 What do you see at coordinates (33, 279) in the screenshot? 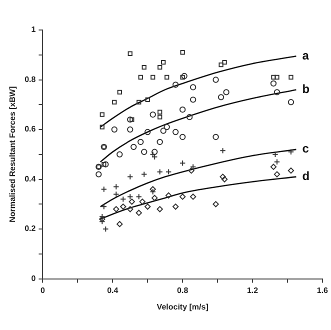
I see `y-tick-label: 0` at bounding box center [33, 279].